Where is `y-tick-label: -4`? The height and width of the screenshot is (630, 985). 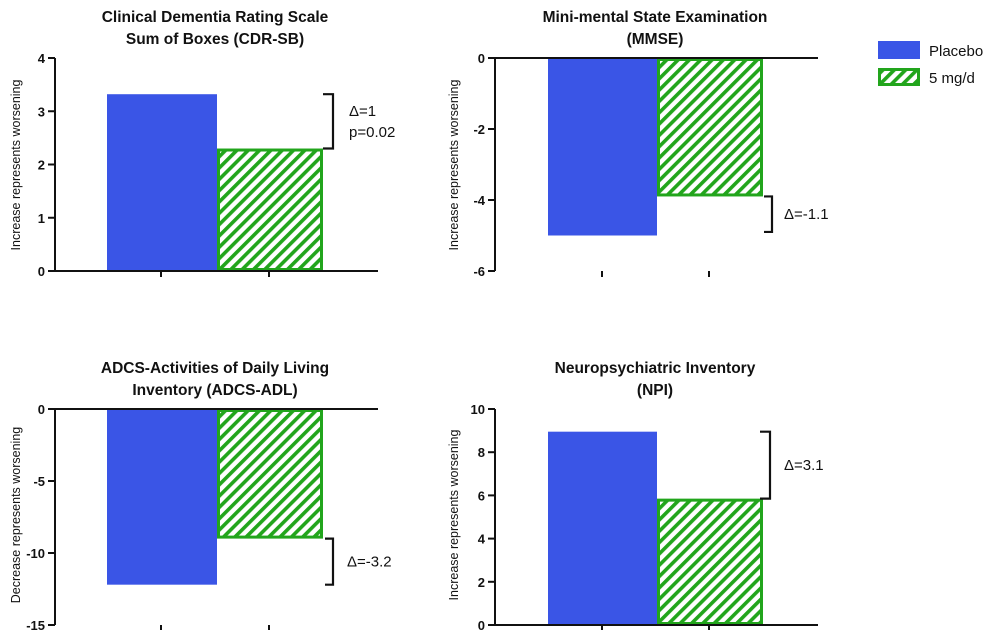 y-tick-label: -4 is located at coordinates (479, 200).